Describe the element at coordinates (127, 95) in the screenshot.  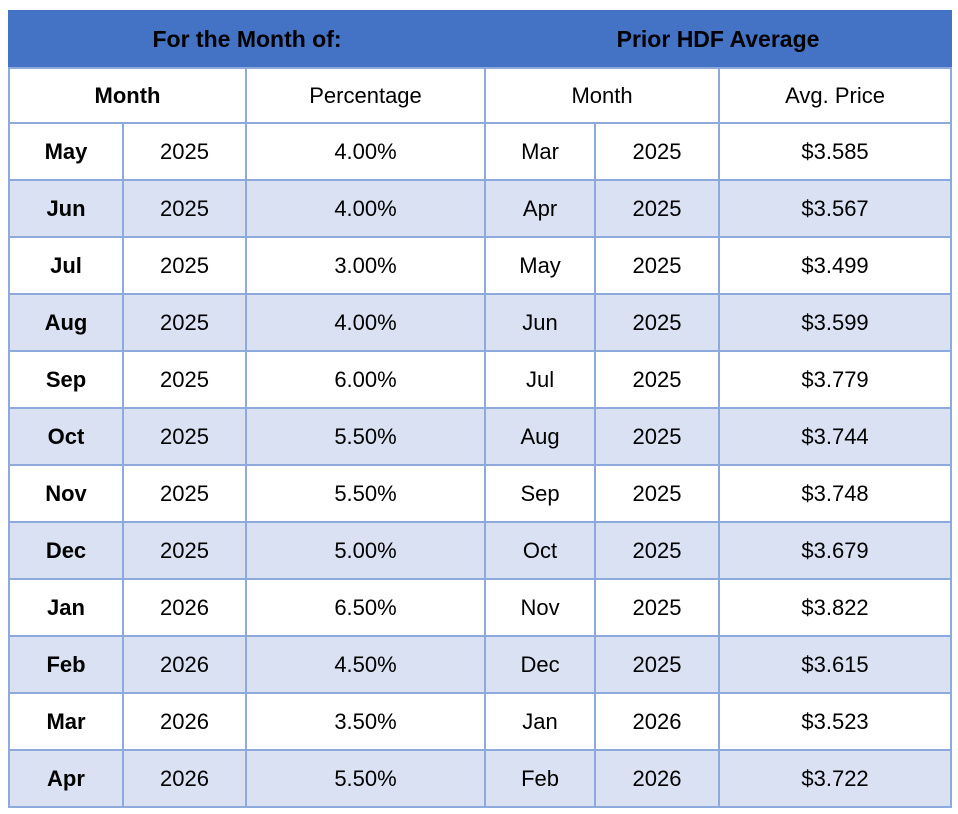
I see `column-header-month: Month` at that location.